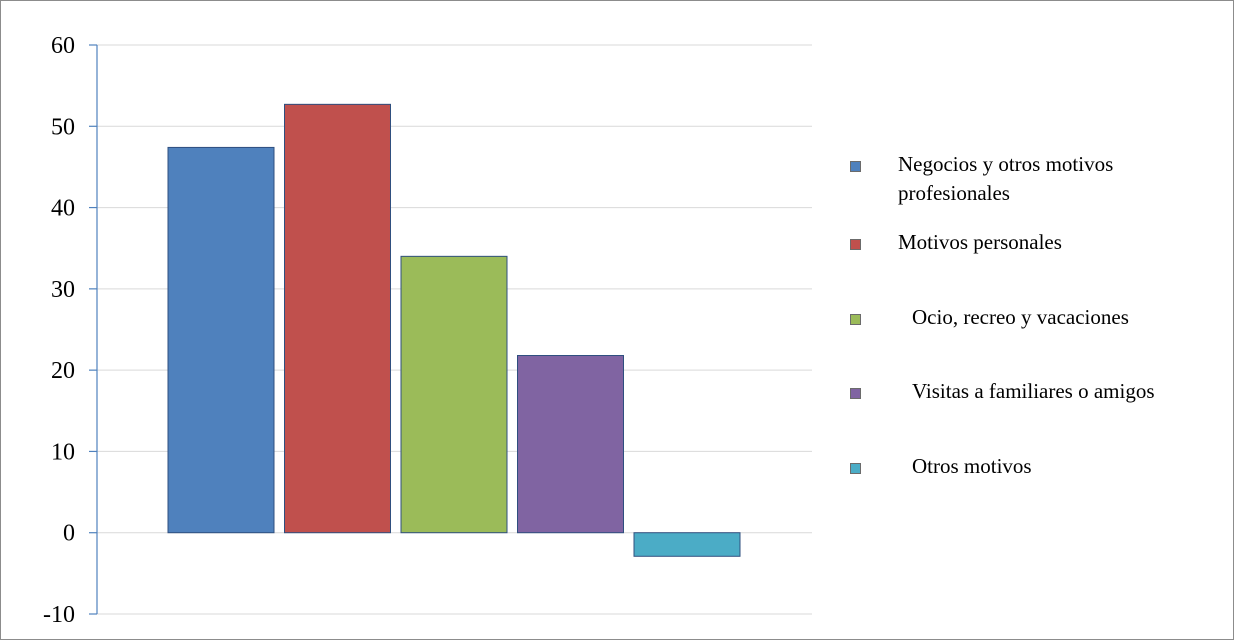 Image resolution: width=1236 pixels, height=640 pixels. I want to click on legend-label: Otros motivos, so click(972, 466).